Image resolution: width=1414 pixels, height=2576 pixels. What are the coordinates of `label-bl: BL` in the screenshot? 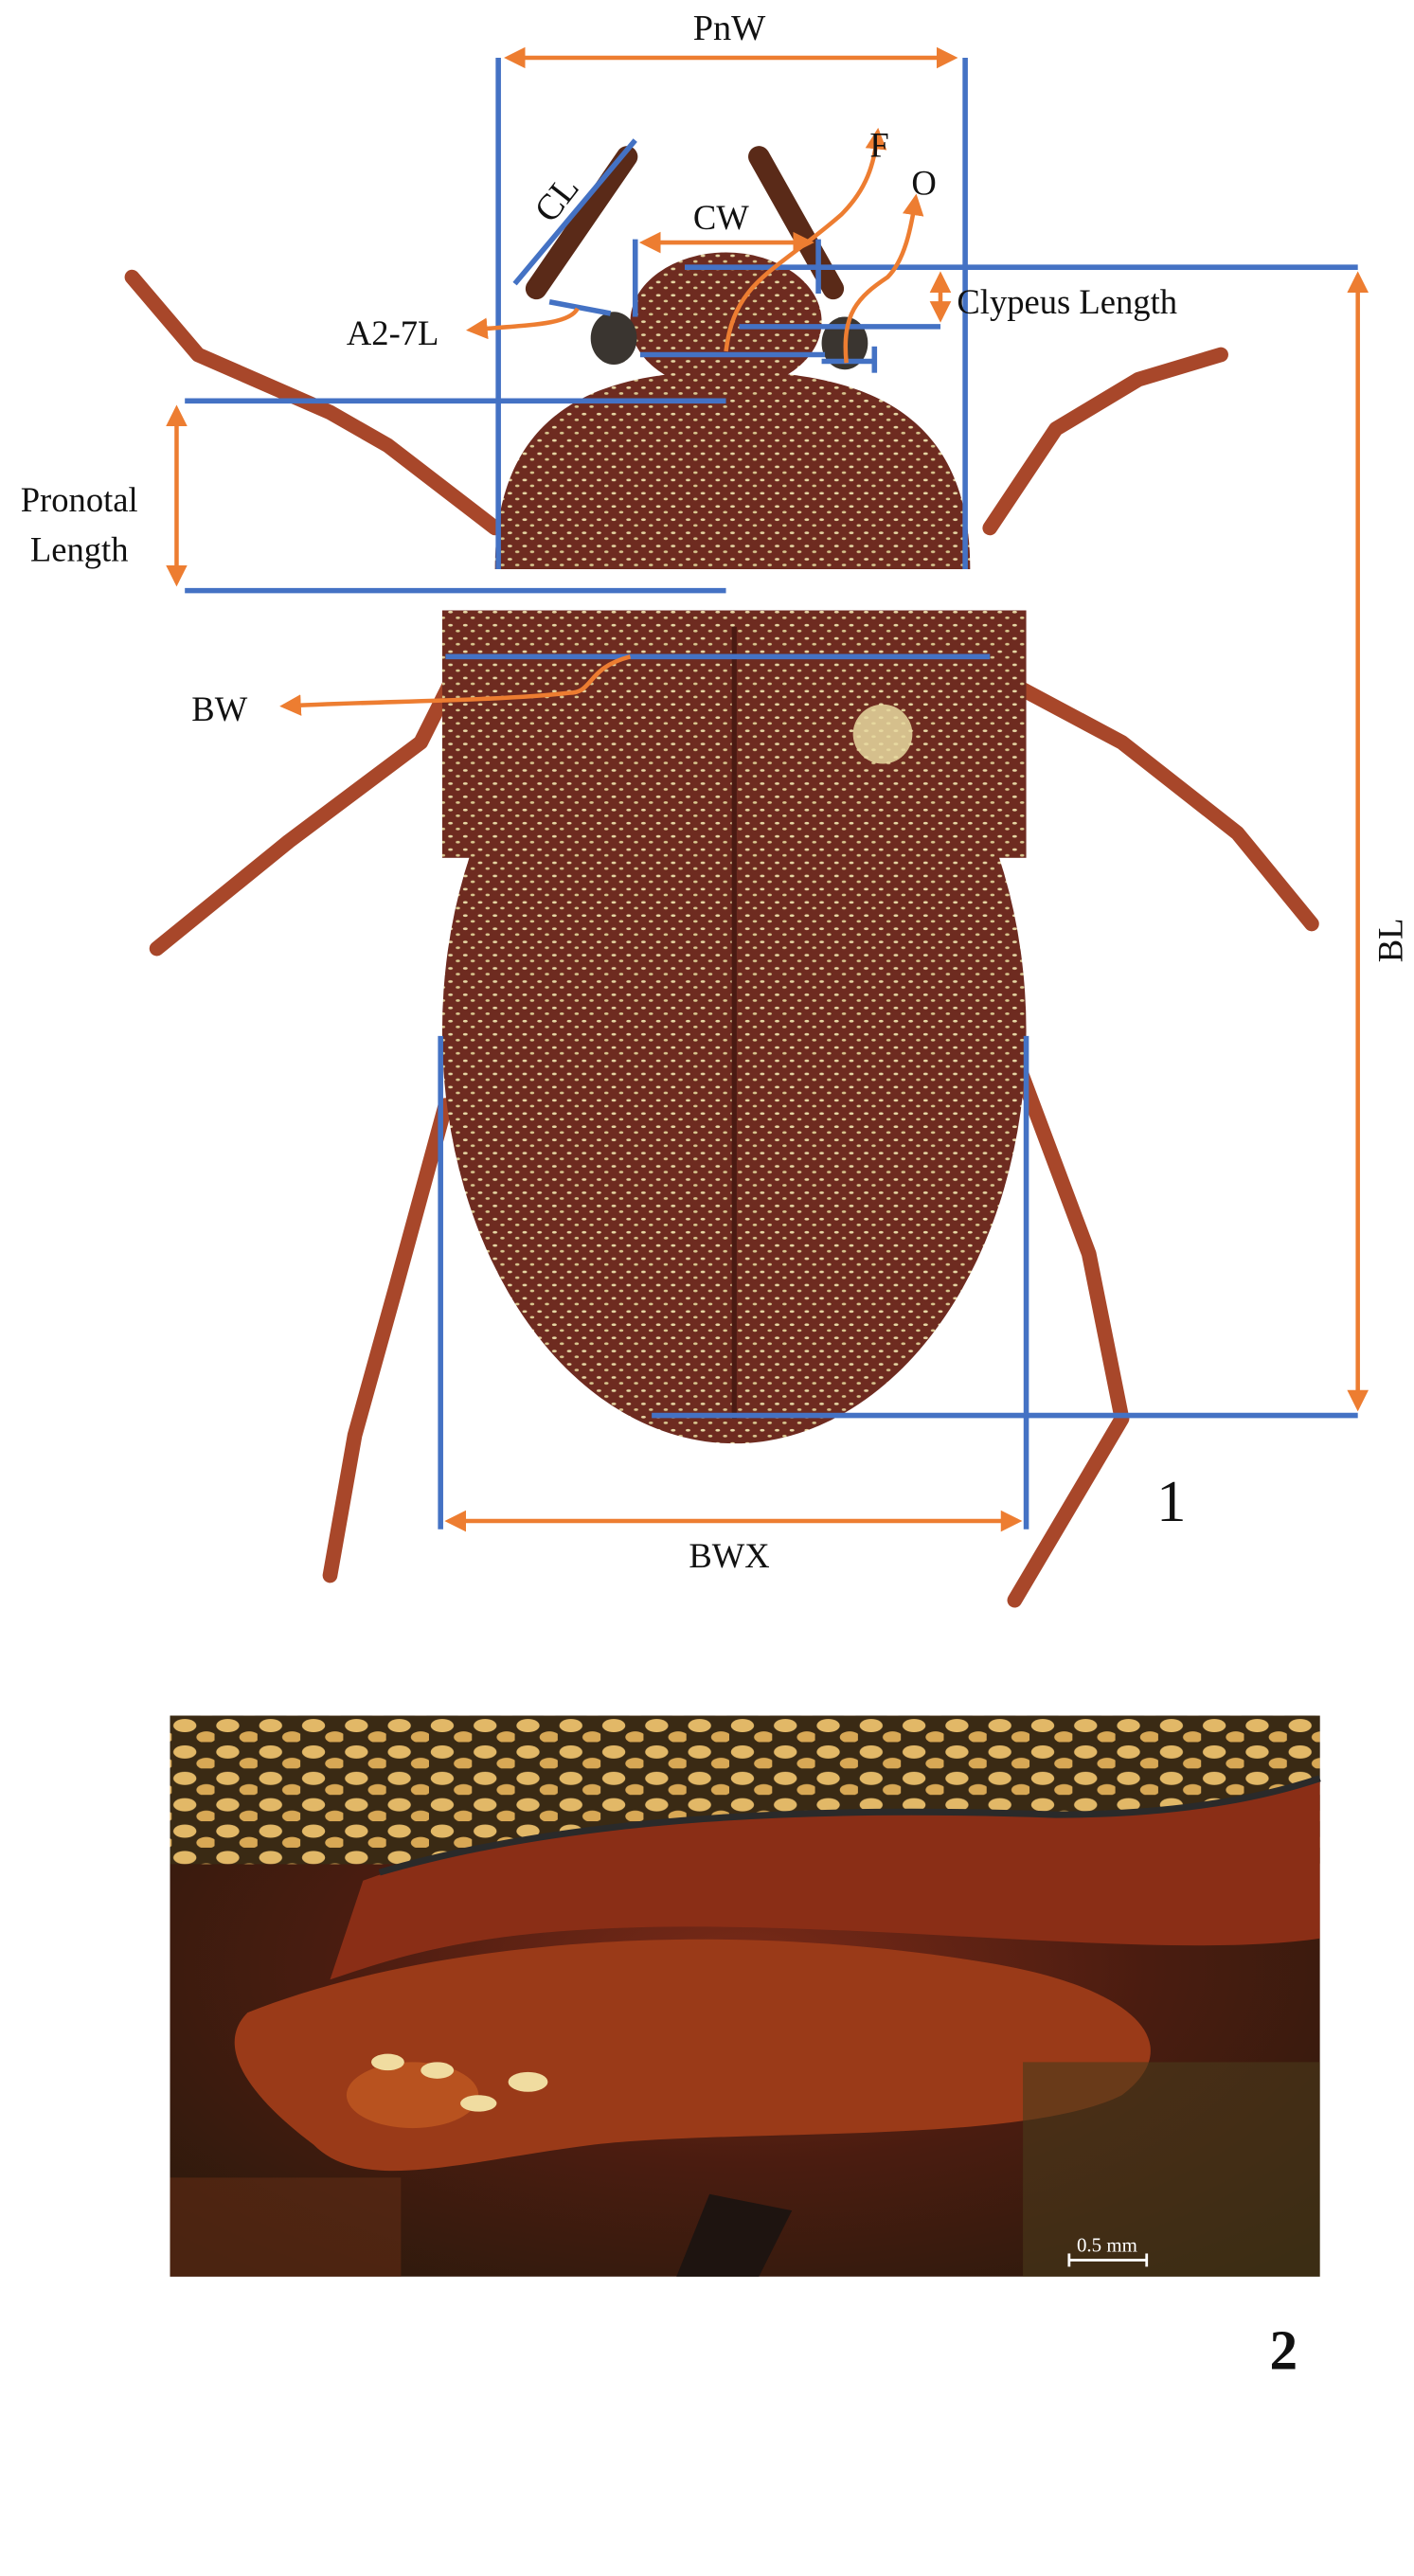 It's located at (1390, 941).